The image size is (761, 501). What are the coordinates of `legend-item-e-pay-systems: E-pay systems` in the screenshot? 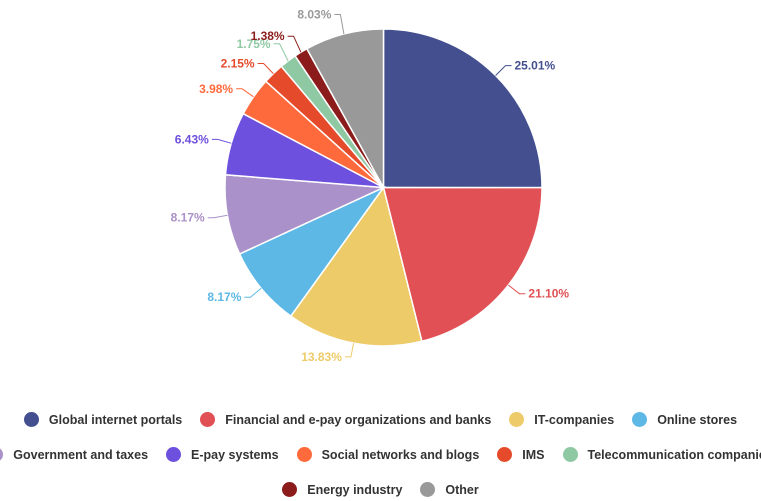 It's located at (222, 454).